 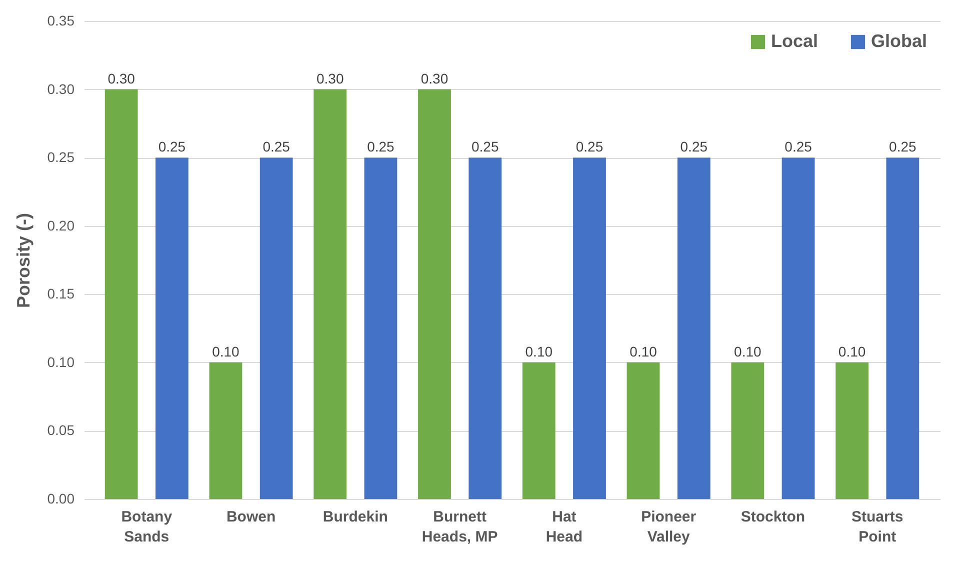 I want to click on legend-label: Global, so click(x=899, y=41).